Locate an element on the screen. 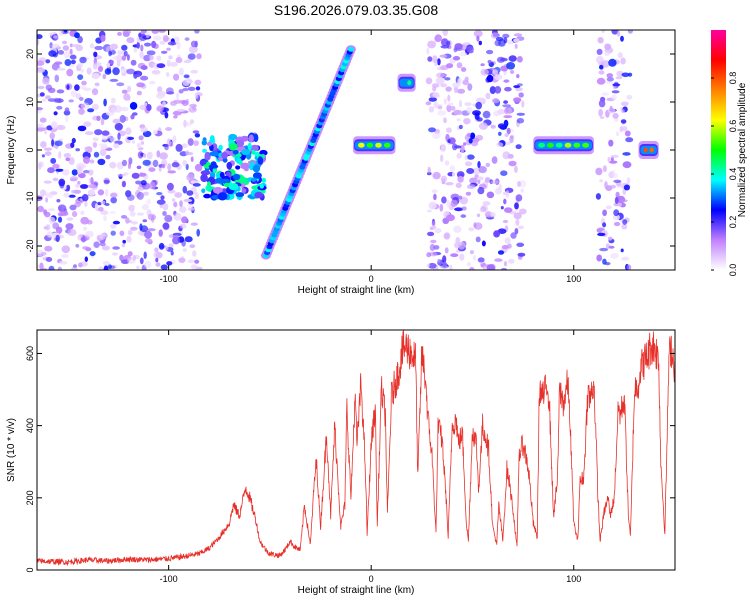  spectrogram-chirp-core is located at coordinates (350, 49).